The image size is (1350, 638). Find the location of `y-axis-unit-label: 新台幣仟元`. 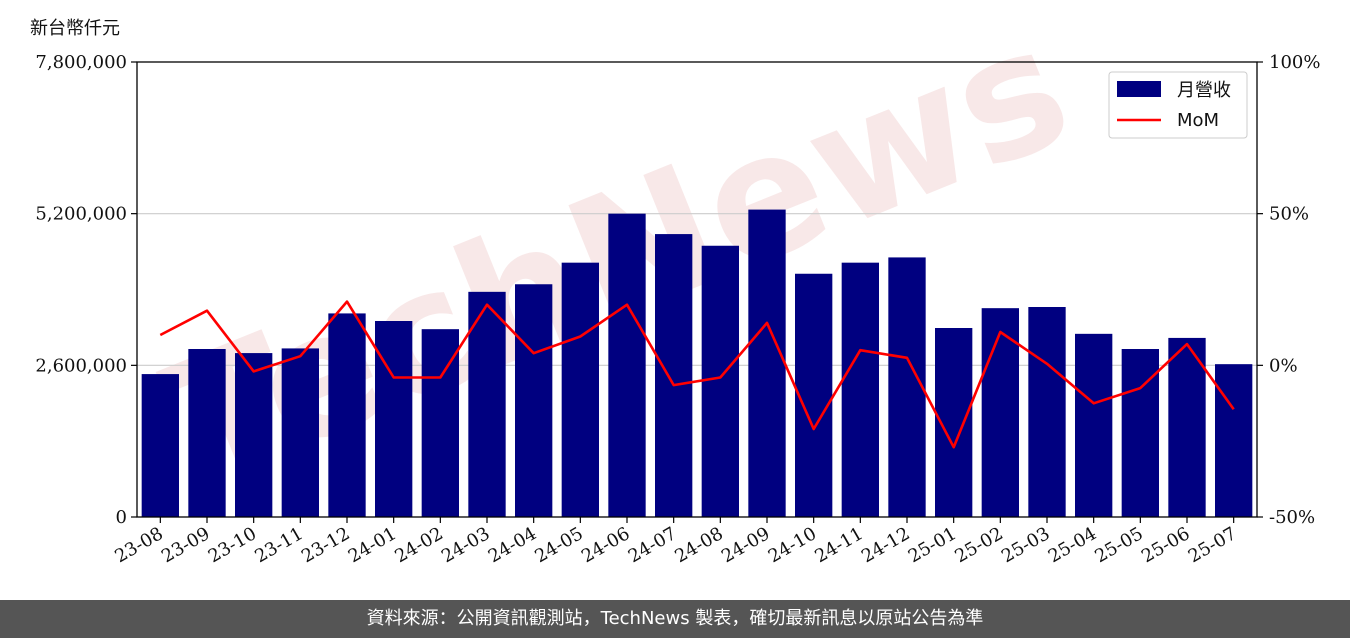

y-axis-unit-label: 新台幣仟元 is located at coordinates (75, 28).